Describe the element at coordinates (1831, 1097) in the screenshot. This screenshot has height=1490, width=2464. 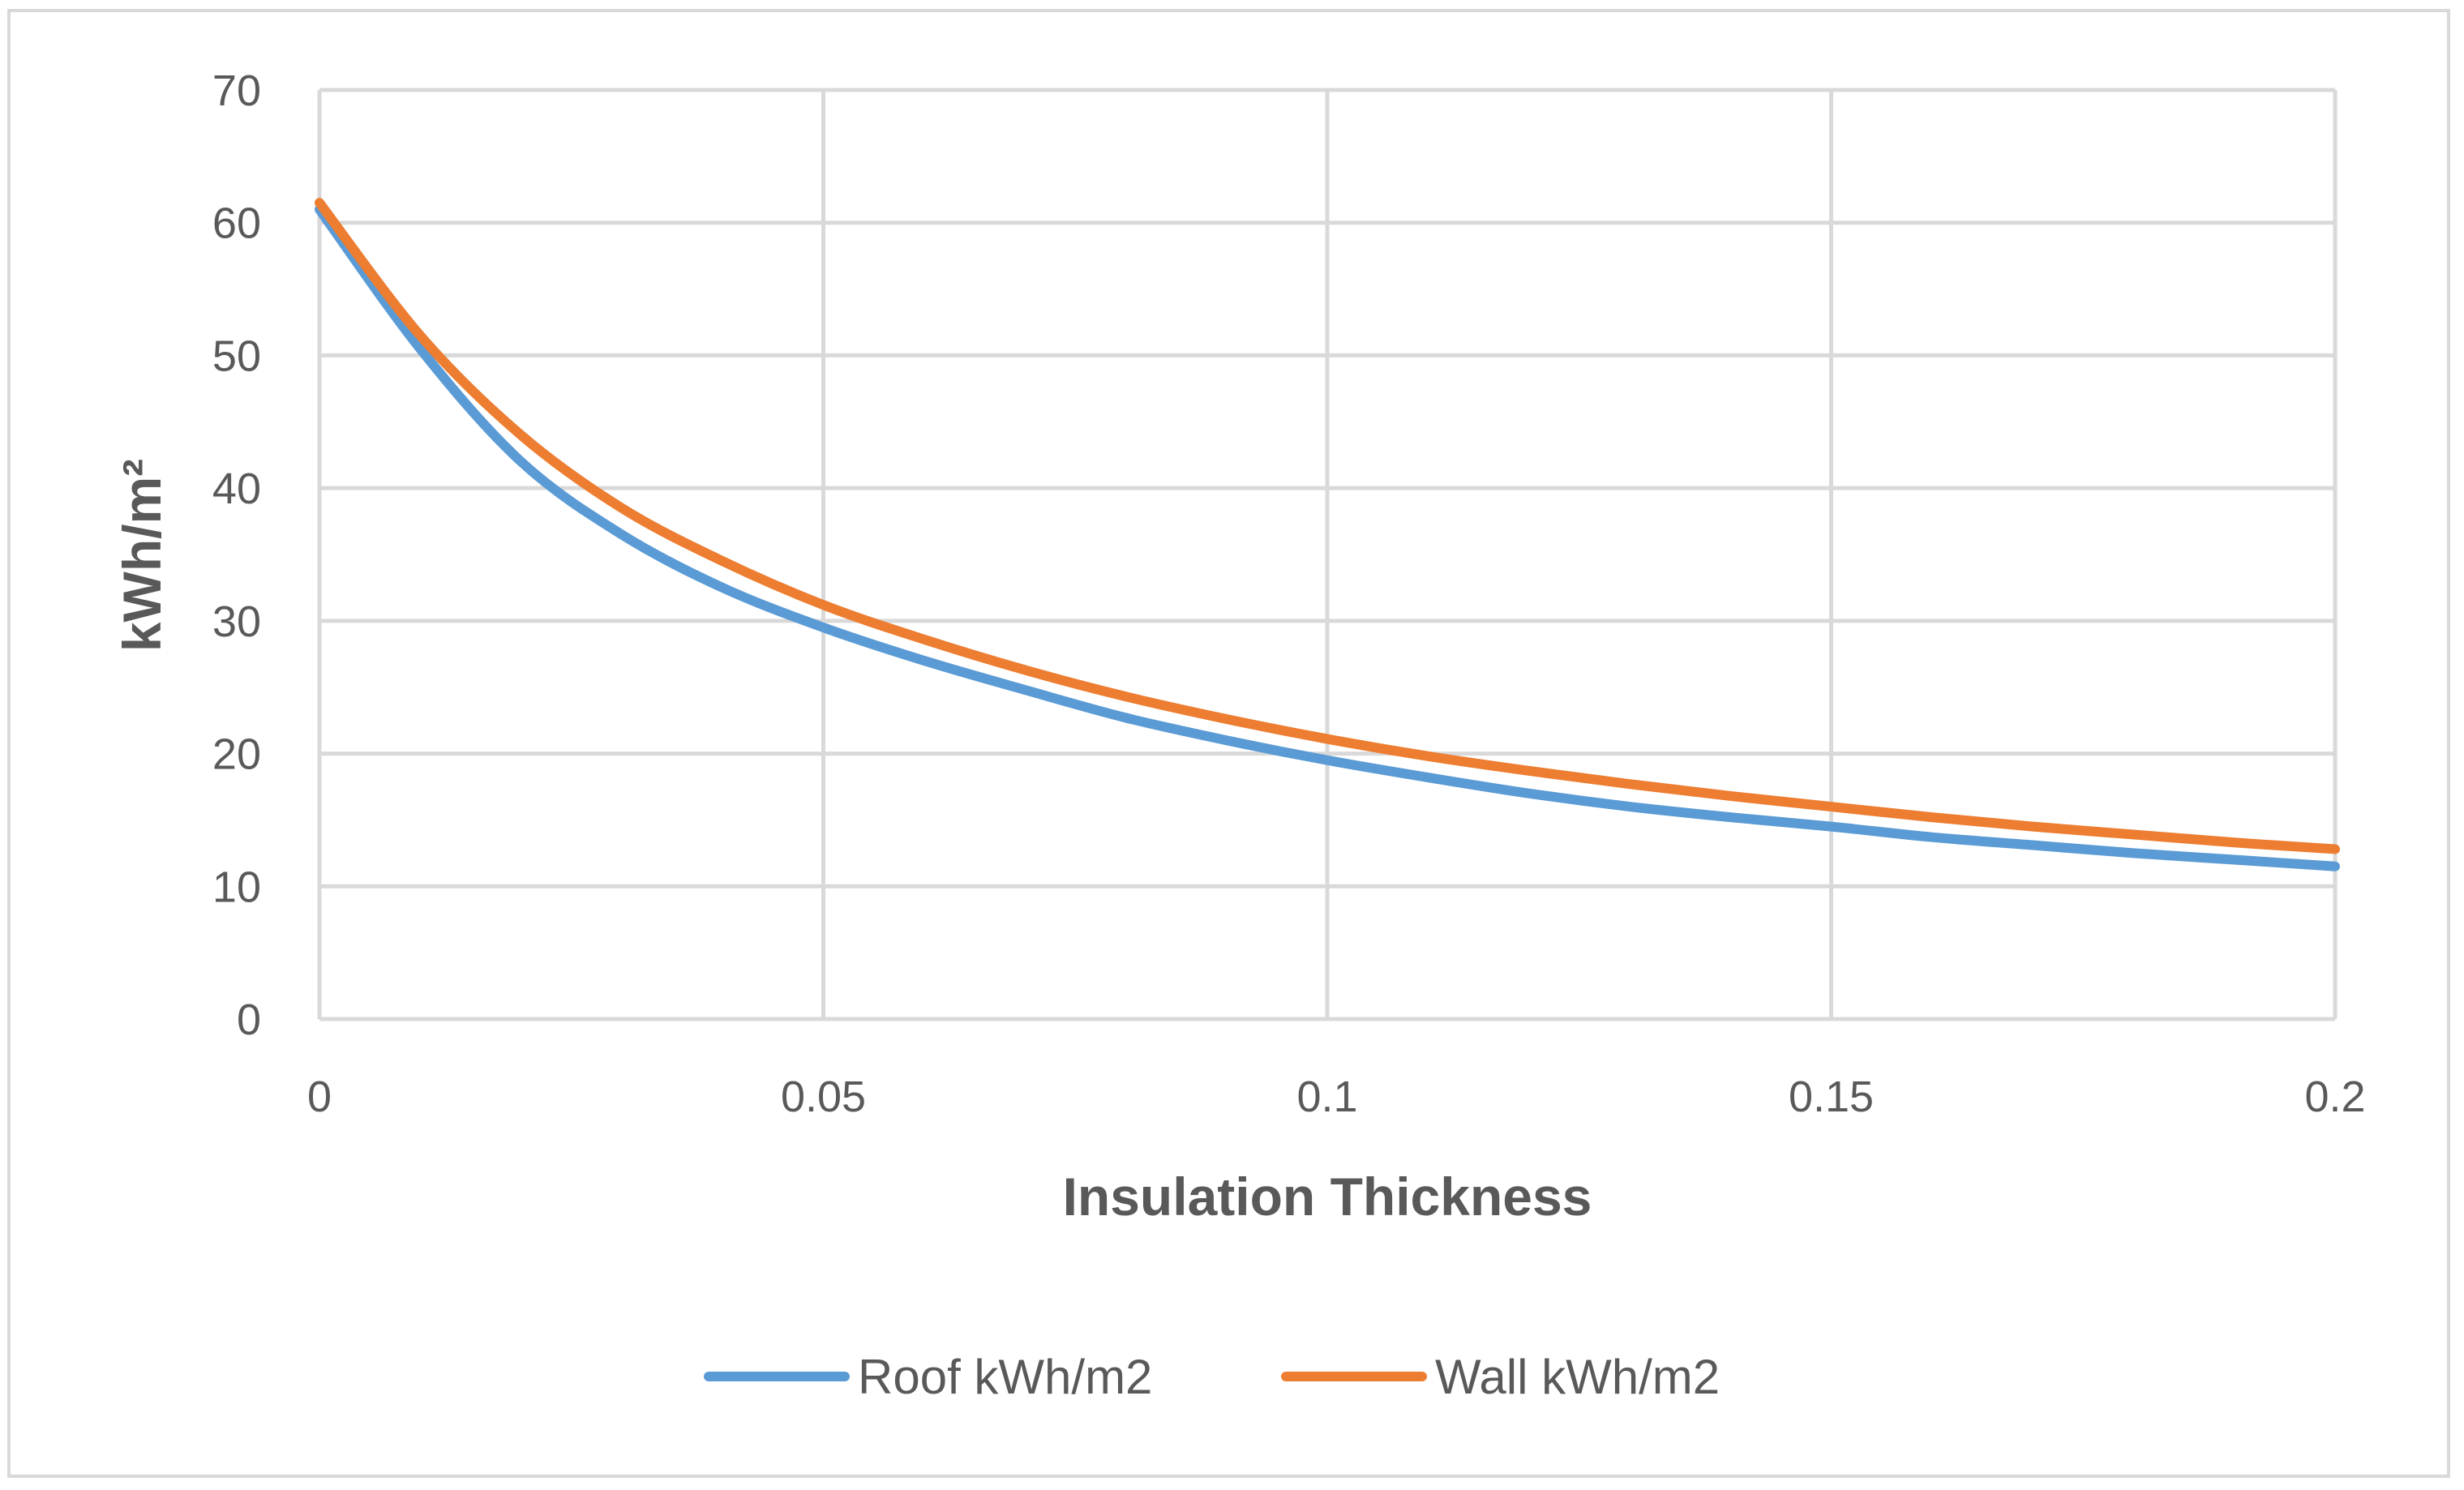
I see `x-tick-label: 0.15` at that location.